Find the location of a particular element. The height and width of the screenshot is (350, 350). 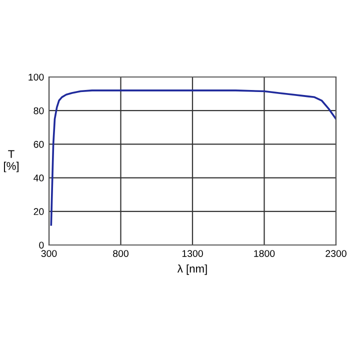

x-tick-label: 1800 is located at coordinates (264, 253).